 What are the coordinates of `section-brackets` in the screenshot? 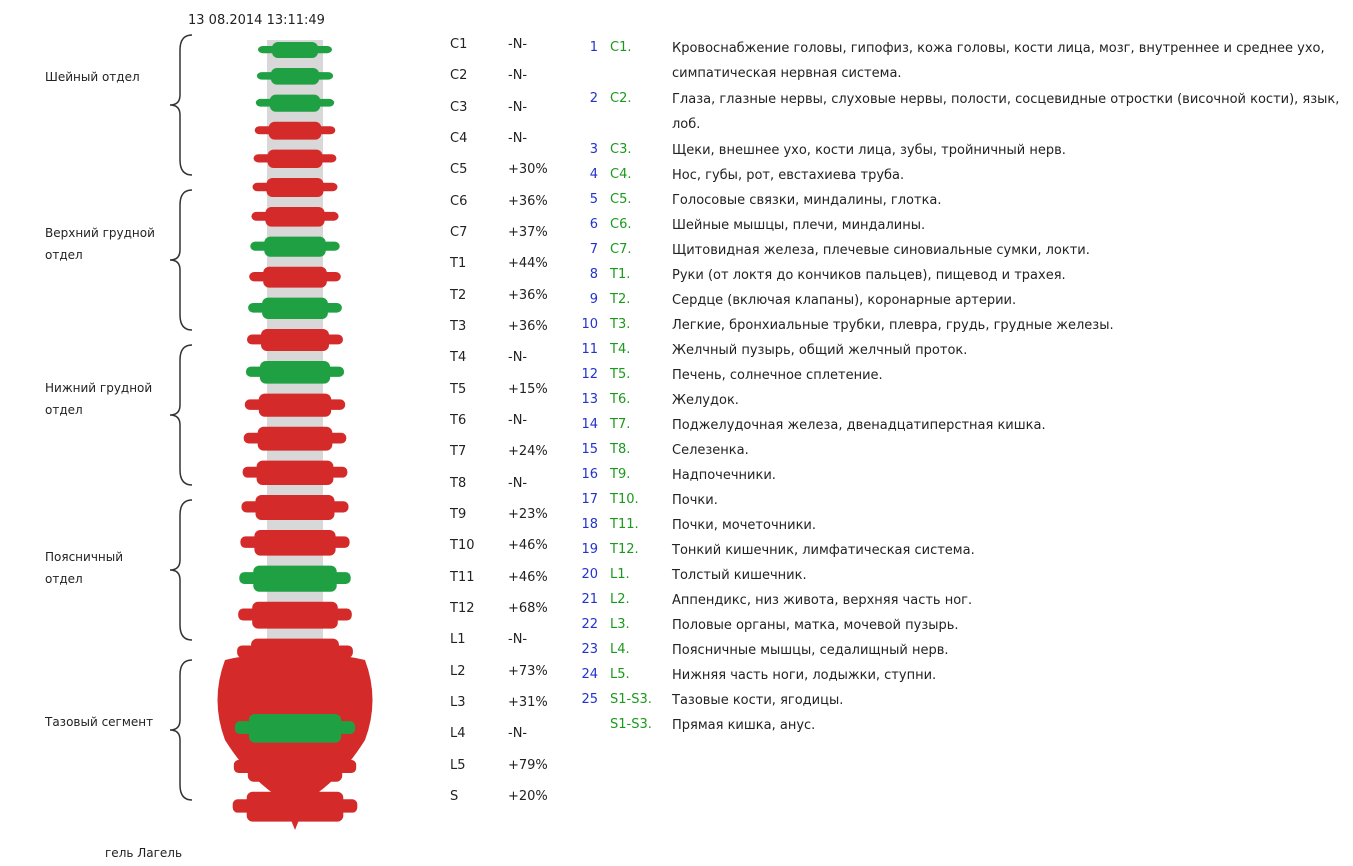 It's located at (181, 417).